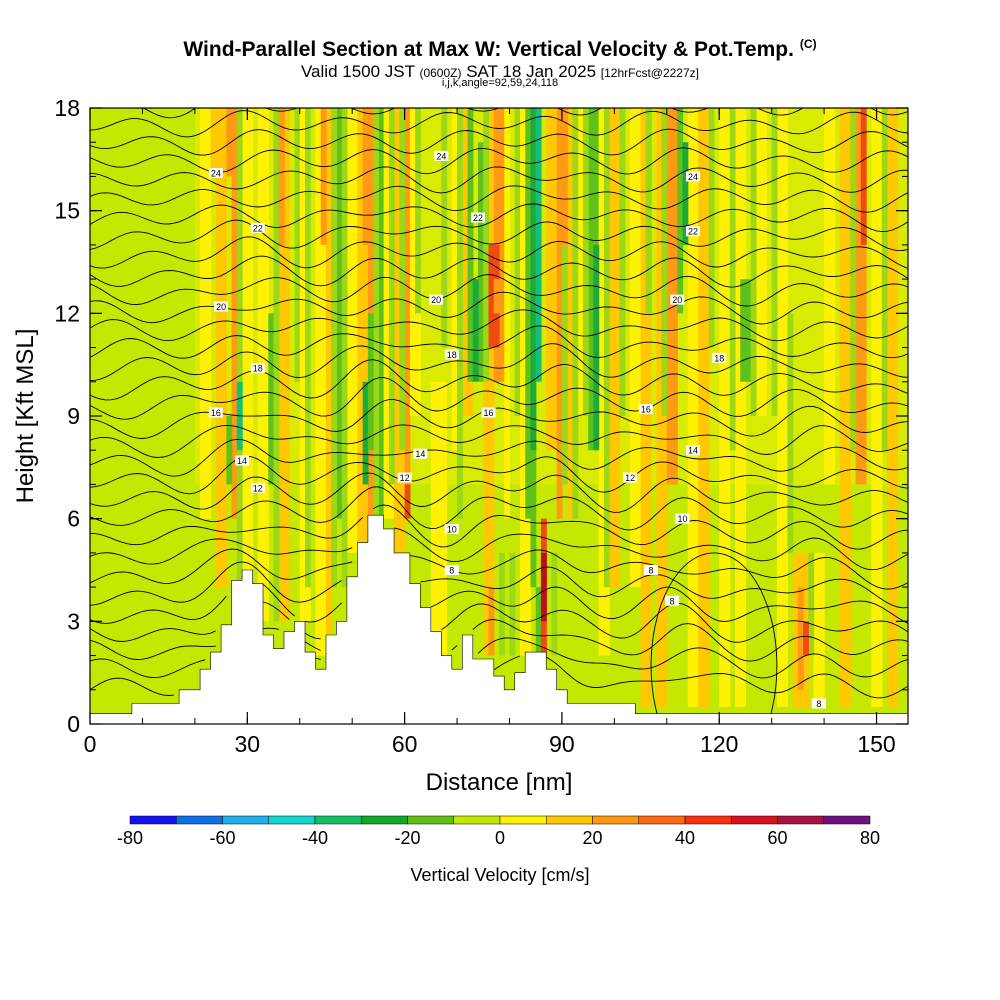 The image size is (1000, 1000). Describe the element at coordinates (436, 300) in the screenshot. I see `isentrope-label-text: 20` at that location.